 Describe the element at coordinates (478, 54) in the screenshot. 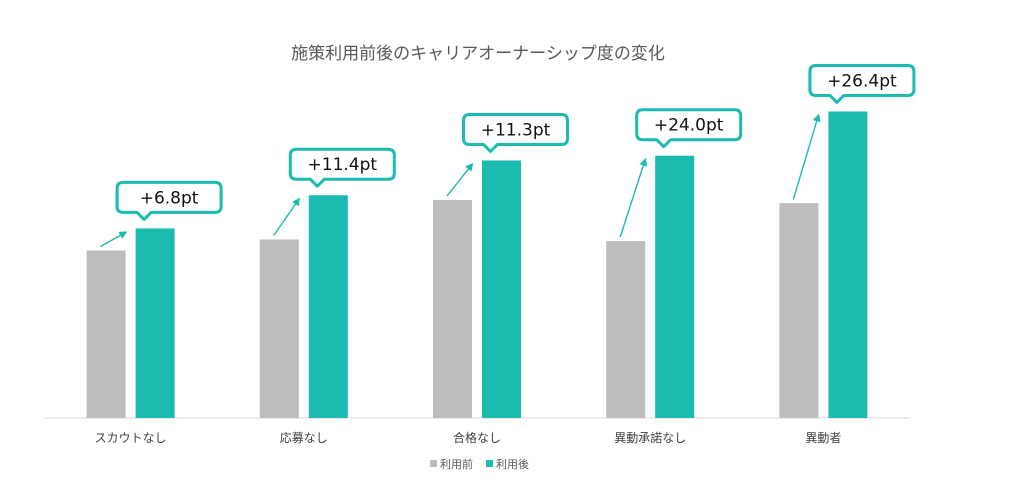

I see `chart-title: 施策利用前後のキャリアオーナーシップ度の変化` at that location.